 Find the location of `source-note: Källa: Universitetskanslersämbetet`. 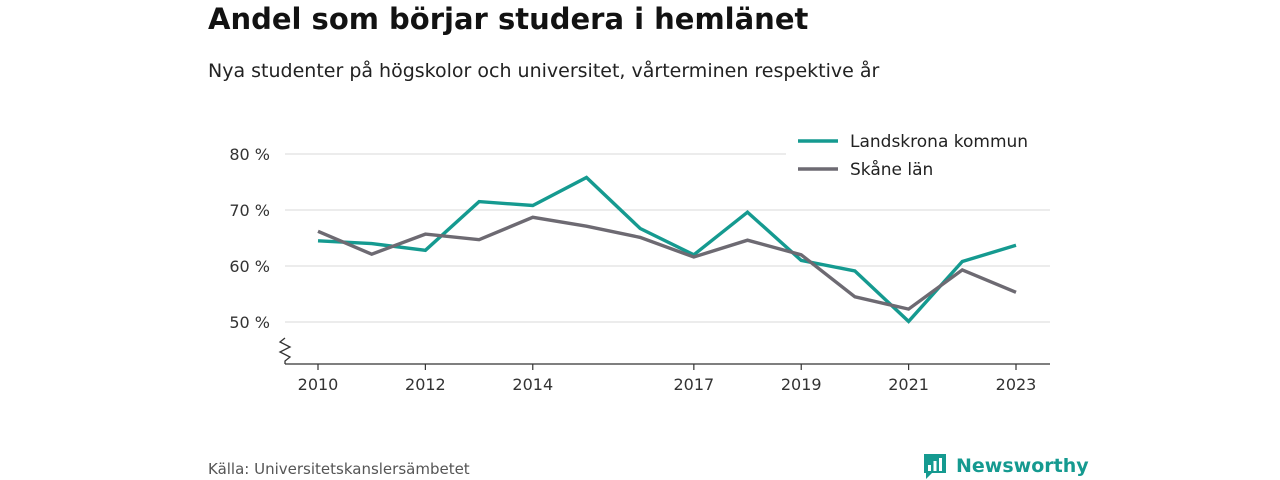

source-note: Källa: Universitetskanslersämbetet is located at coordinates (339, 469).